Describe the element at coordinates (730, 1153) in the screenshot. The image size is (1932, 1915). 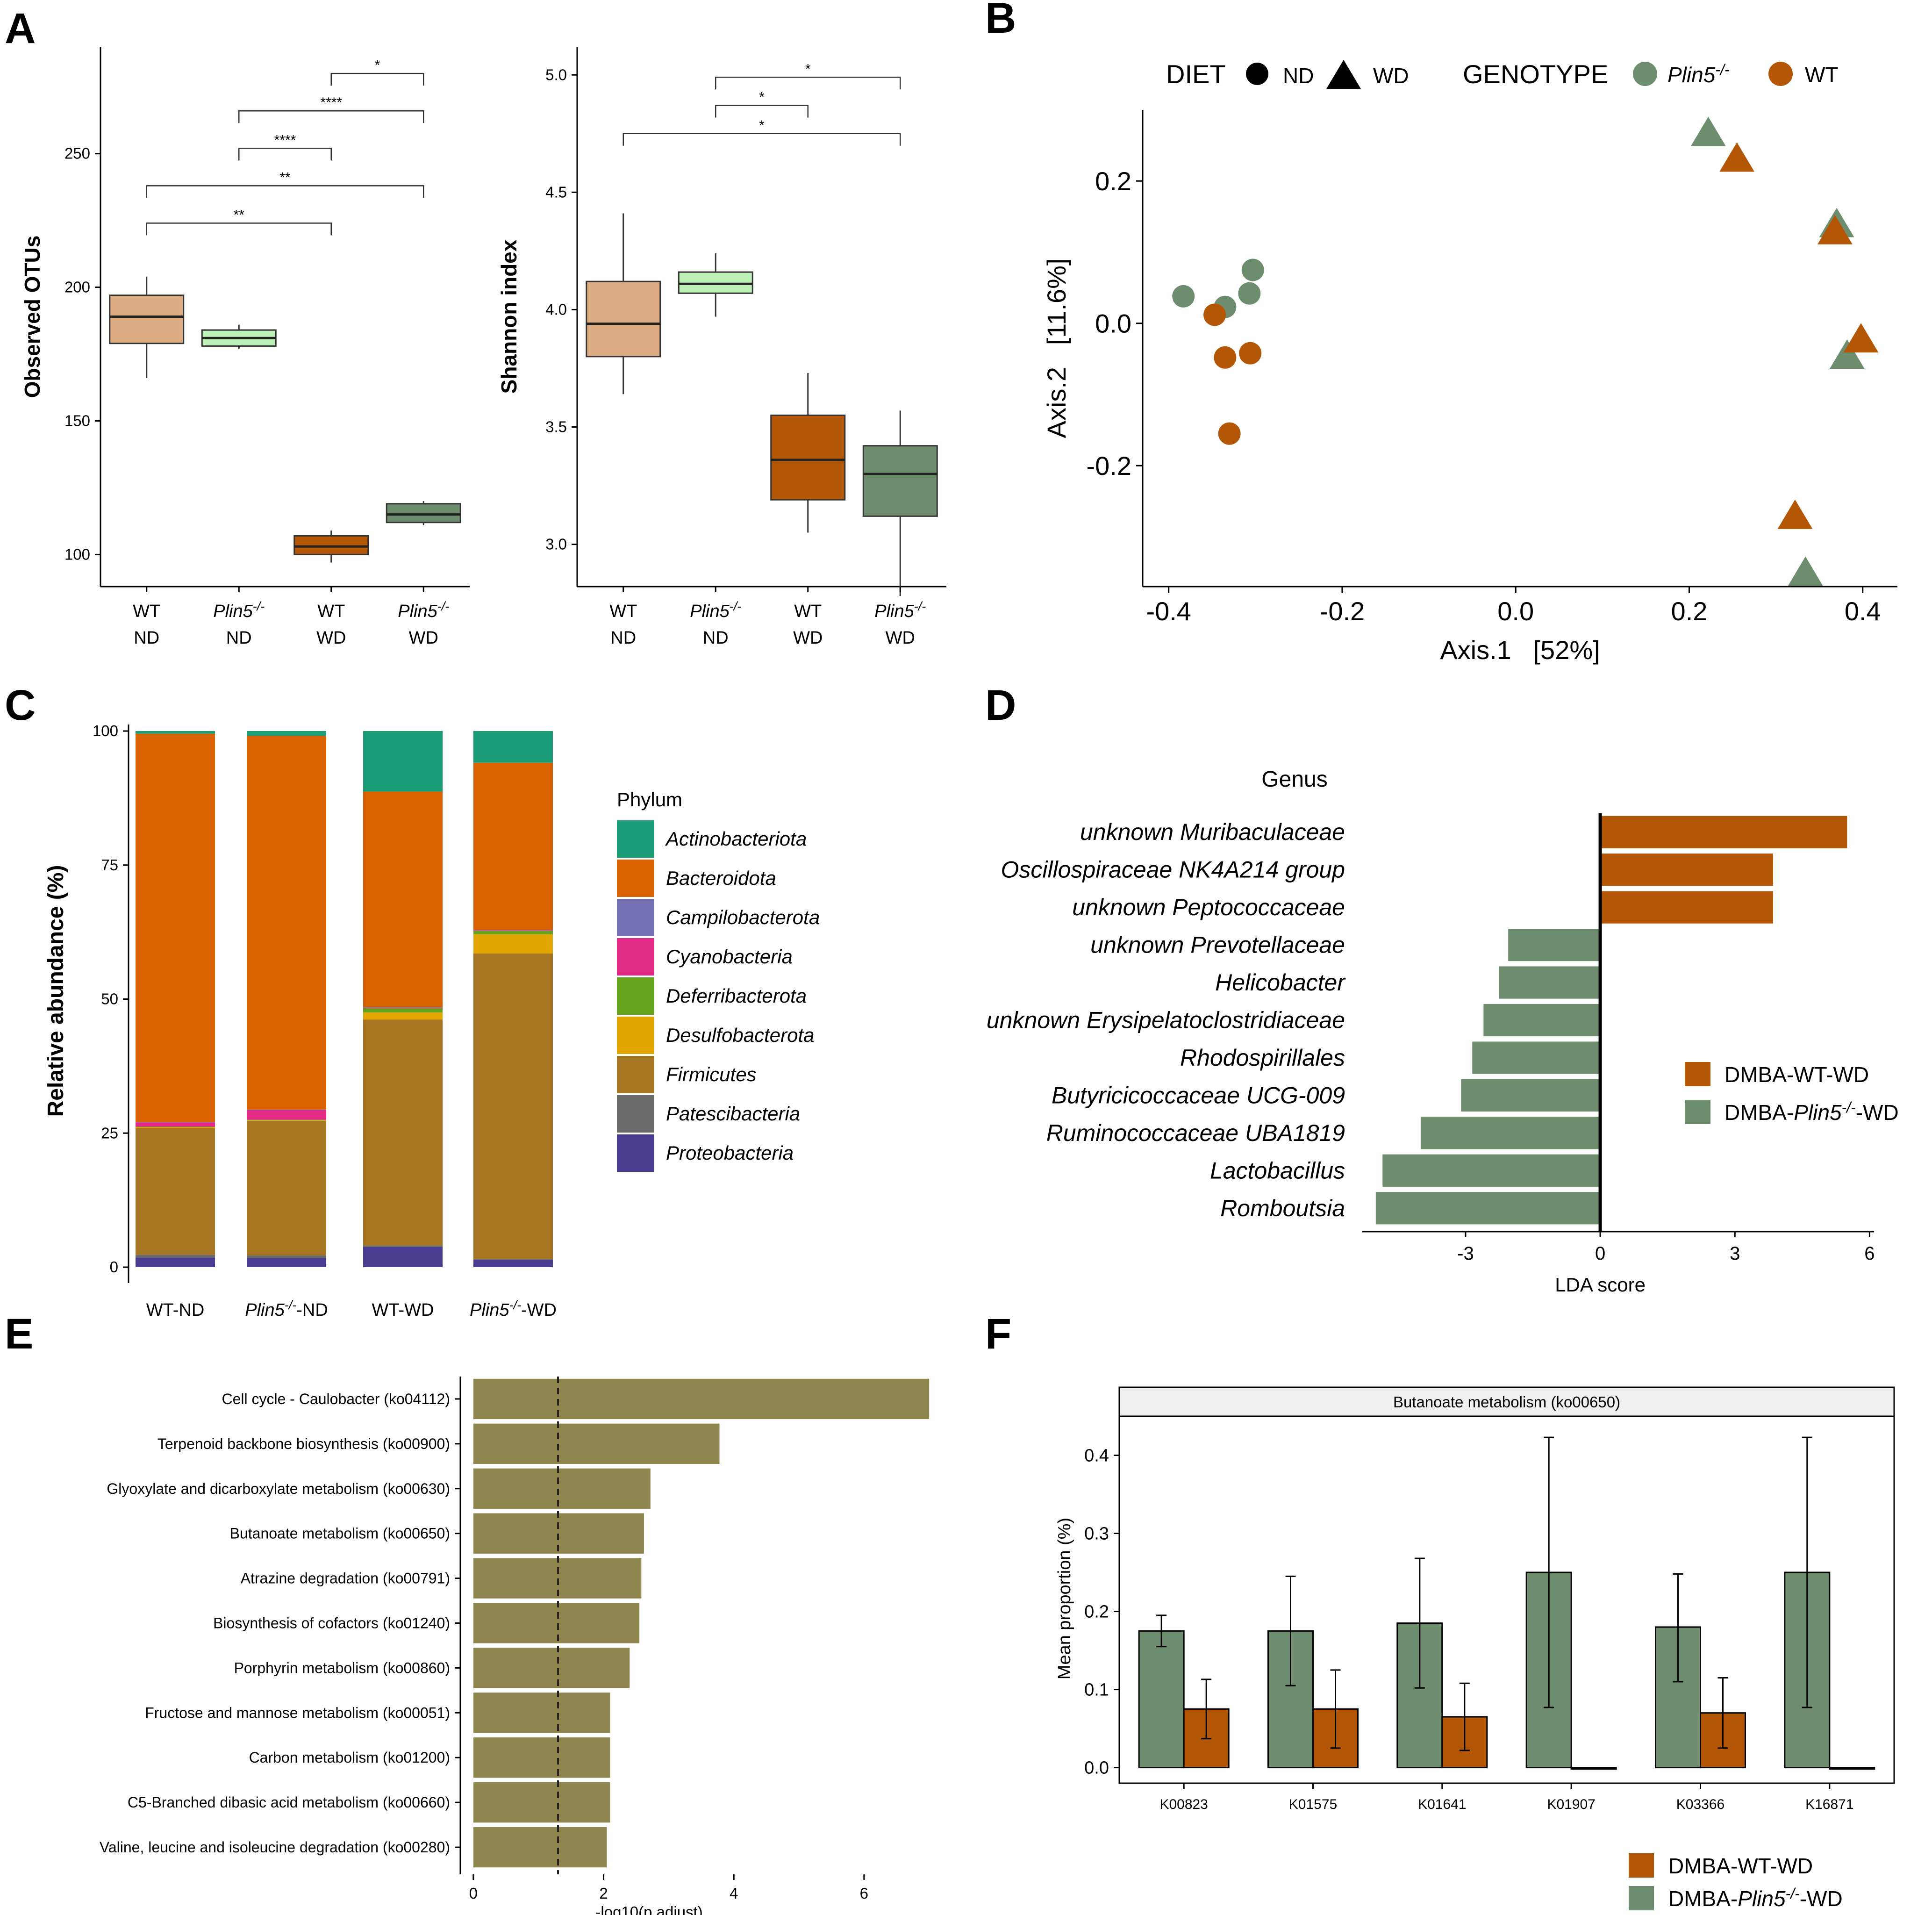
I see `legend-label: Proteobacteria` at that location.